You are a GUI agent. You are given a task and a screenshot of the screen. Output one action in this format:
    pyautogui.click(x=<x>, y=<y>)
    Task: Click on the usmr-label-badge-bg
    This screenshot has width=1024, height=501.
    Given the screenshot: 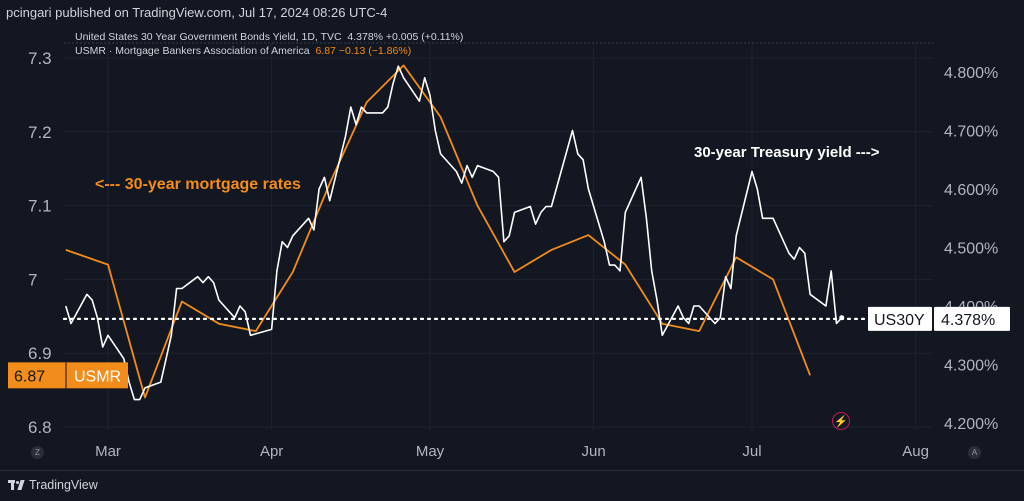 What is the action you would take?
    pyautogui.click(x=97, y=375)
    